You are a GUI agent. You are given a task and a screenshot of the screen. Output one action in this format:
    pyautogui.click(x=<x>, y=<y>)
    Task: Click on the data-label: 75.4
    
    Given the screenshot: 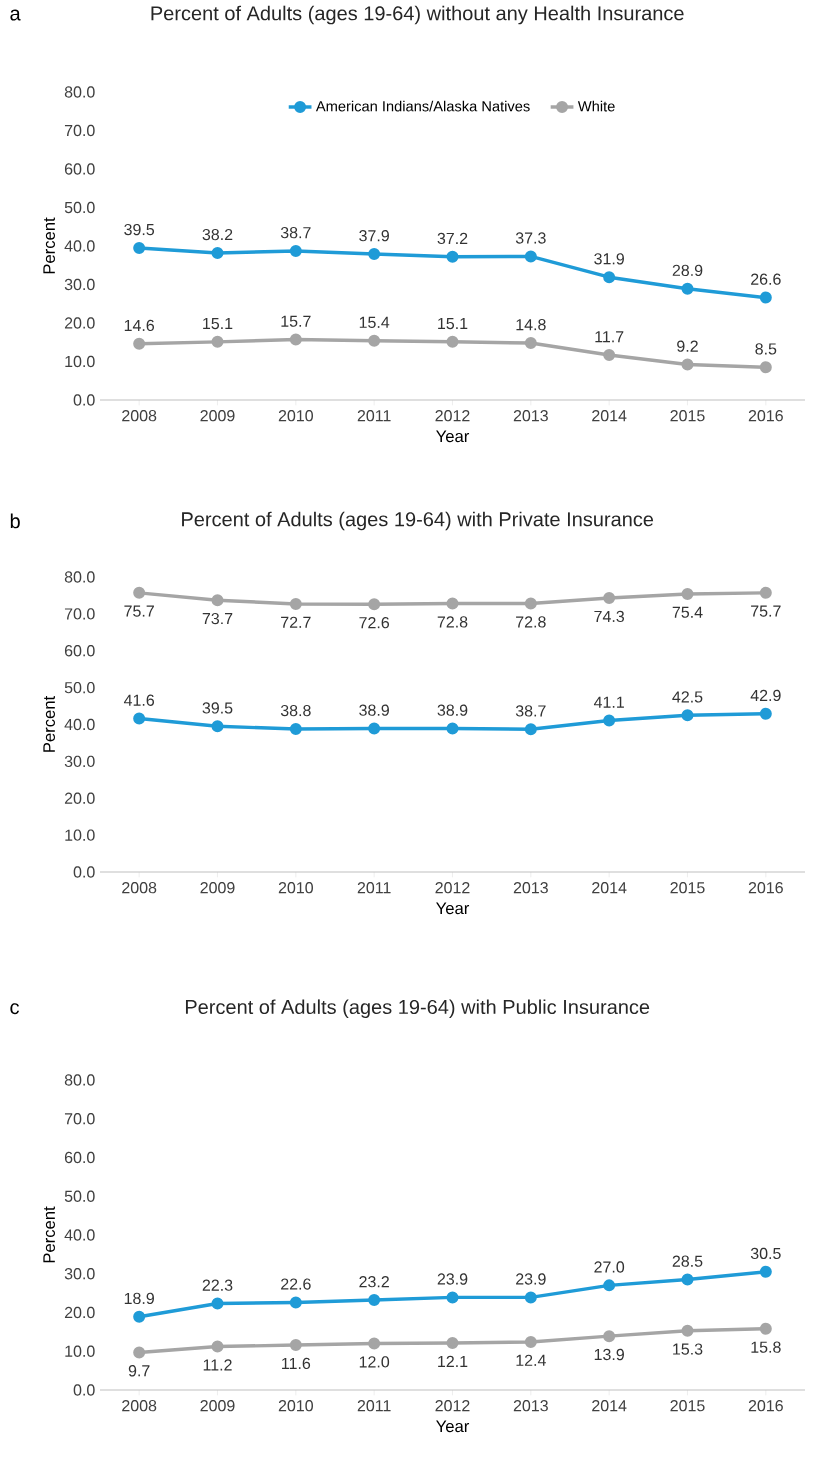 What is the action you would take?
    pyautogui.click(x=687, y=612)
    